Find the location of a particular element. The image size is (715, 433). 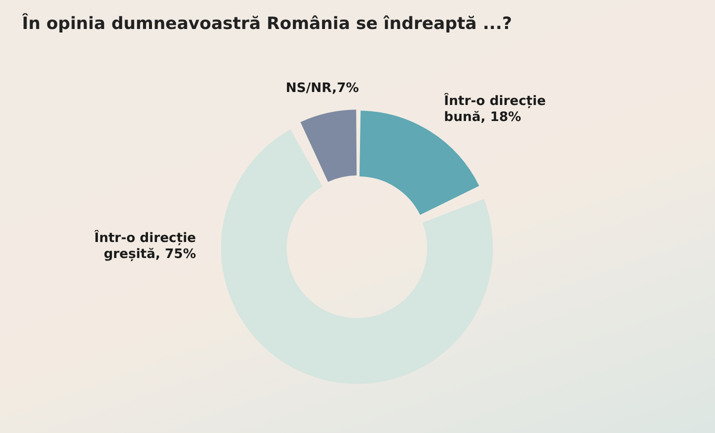

chart-title: În opinia dumneavoastră România se îndreaptă ...? is located at coordinates (267, 24).